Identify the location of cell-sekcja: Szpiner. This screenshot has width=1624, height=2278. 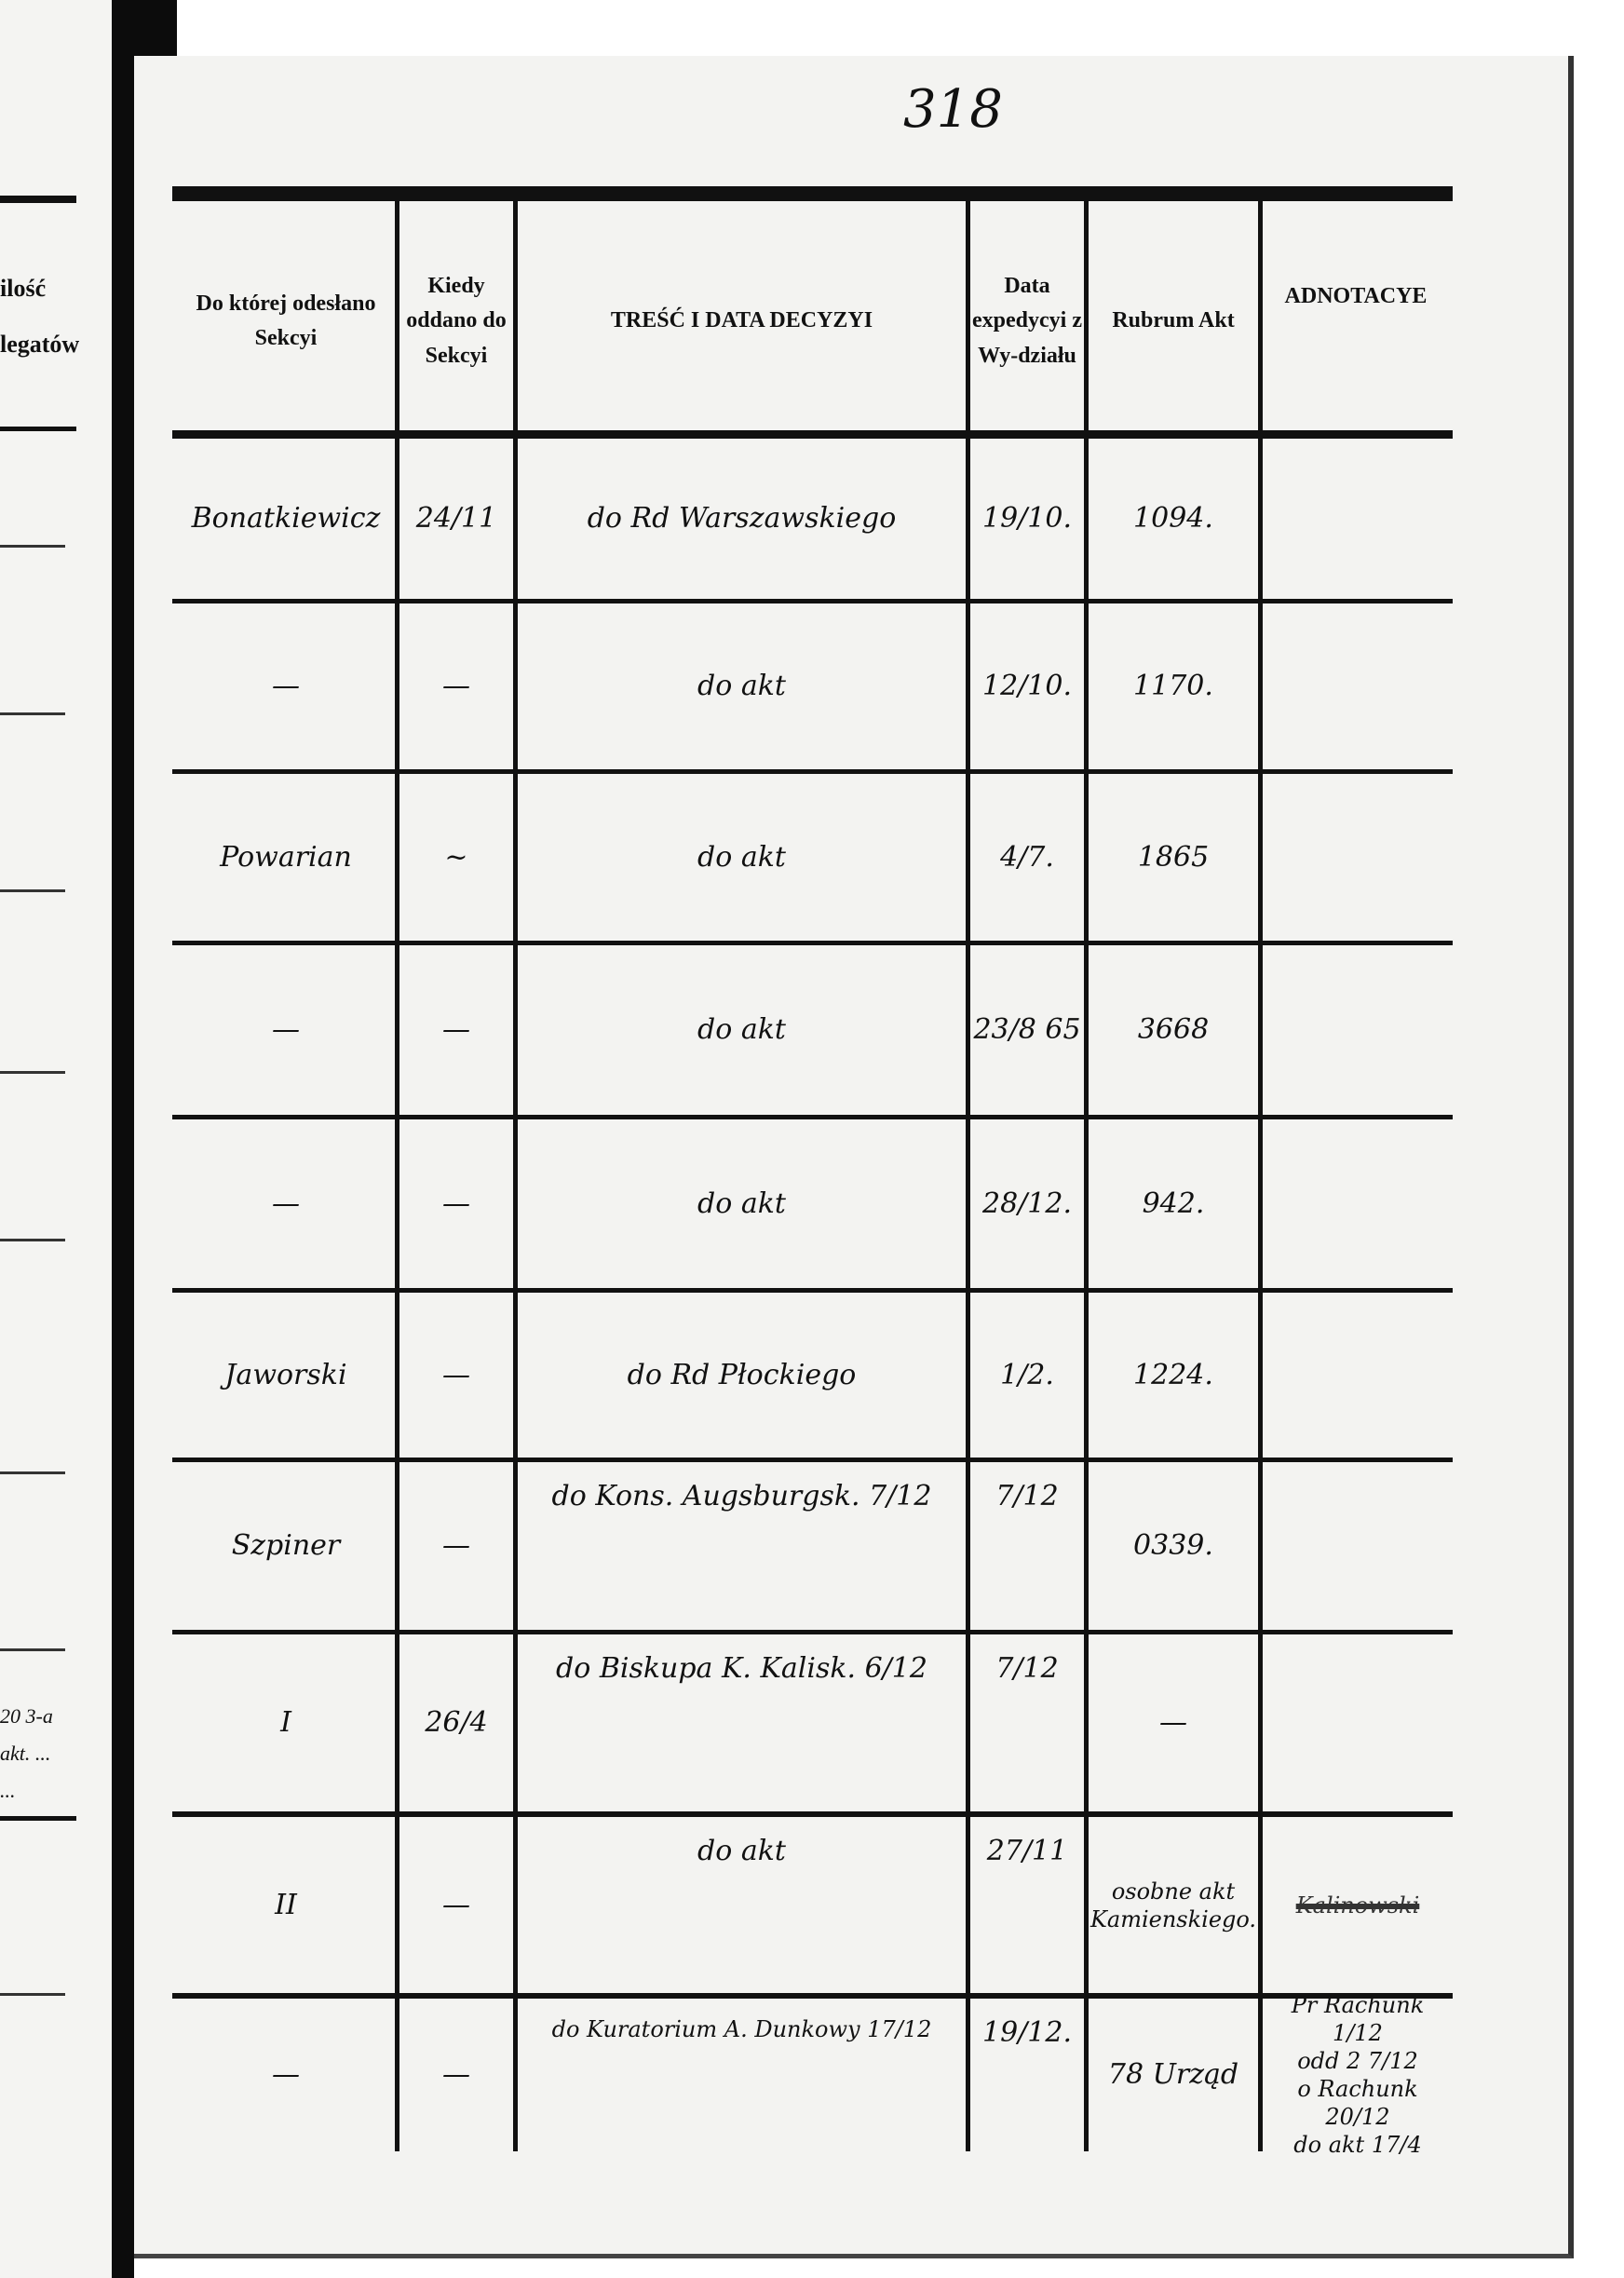
(286, 1546).